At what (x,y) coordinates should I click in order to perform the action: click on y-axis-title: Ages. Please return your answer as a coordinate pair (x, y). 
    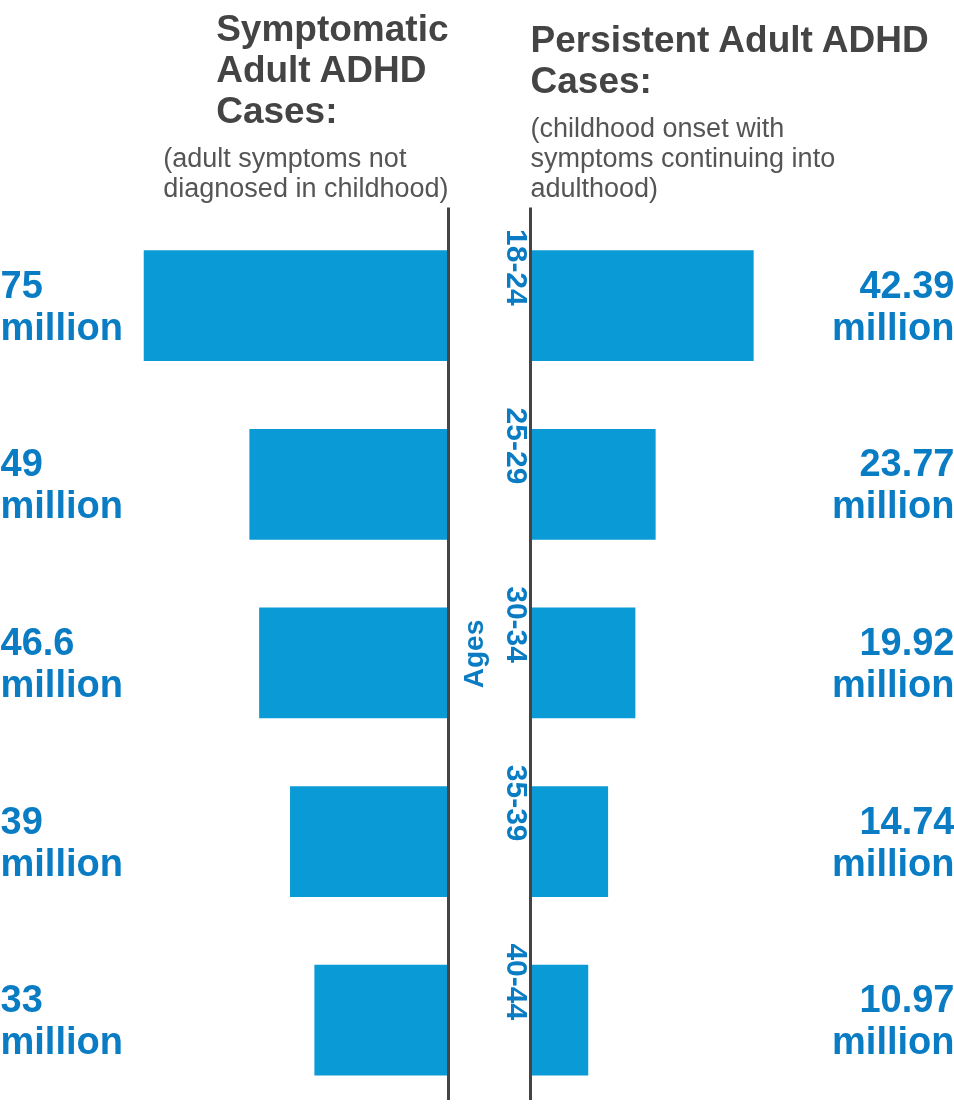
    Looking at the image, I should click on (473, 654).